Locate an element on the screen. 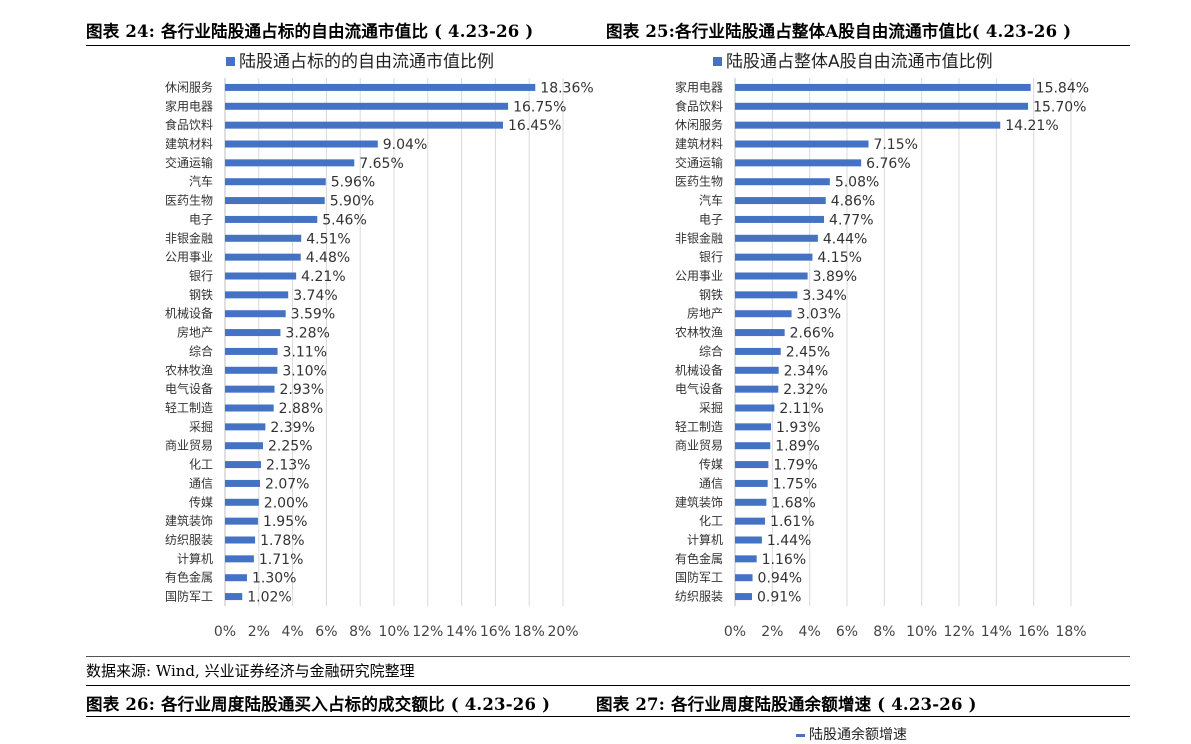 This screenshot has width=1191, height=744. data-label: 2.11% is located at coordinates (801, 409).